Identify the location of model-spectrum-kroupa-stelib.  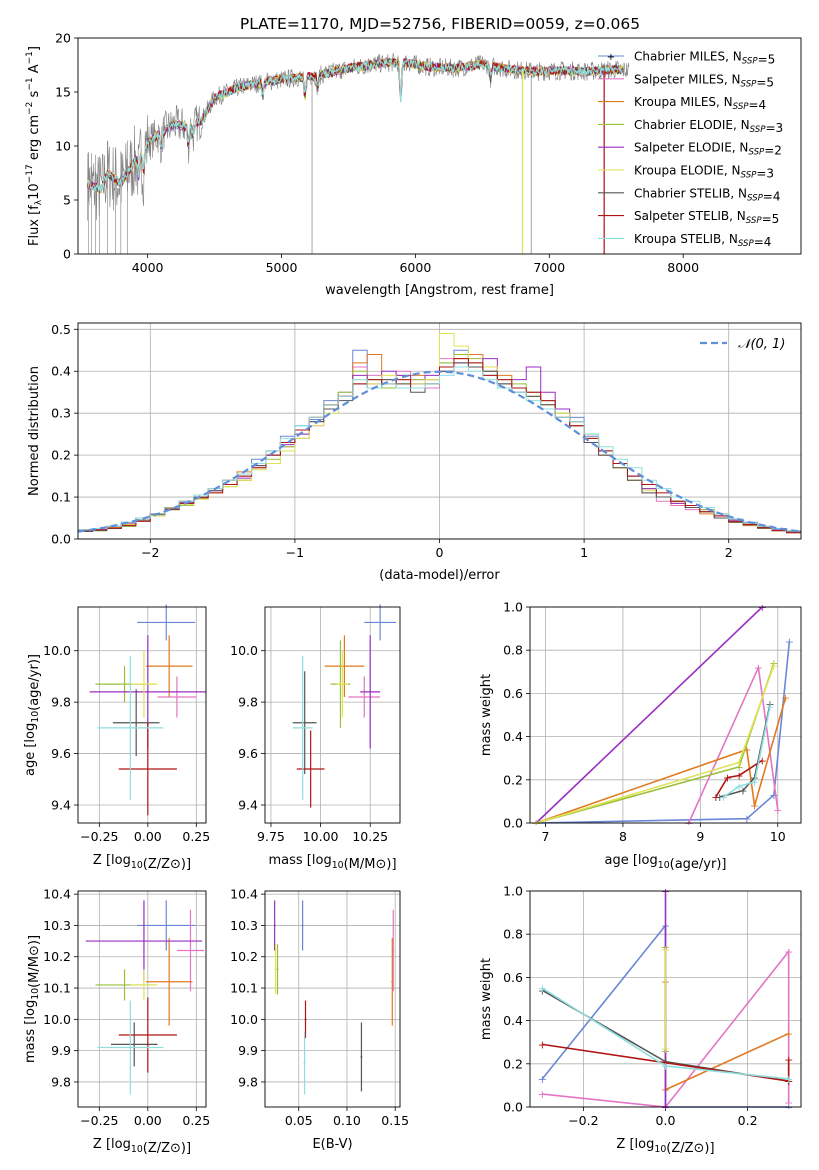
(355, 125).